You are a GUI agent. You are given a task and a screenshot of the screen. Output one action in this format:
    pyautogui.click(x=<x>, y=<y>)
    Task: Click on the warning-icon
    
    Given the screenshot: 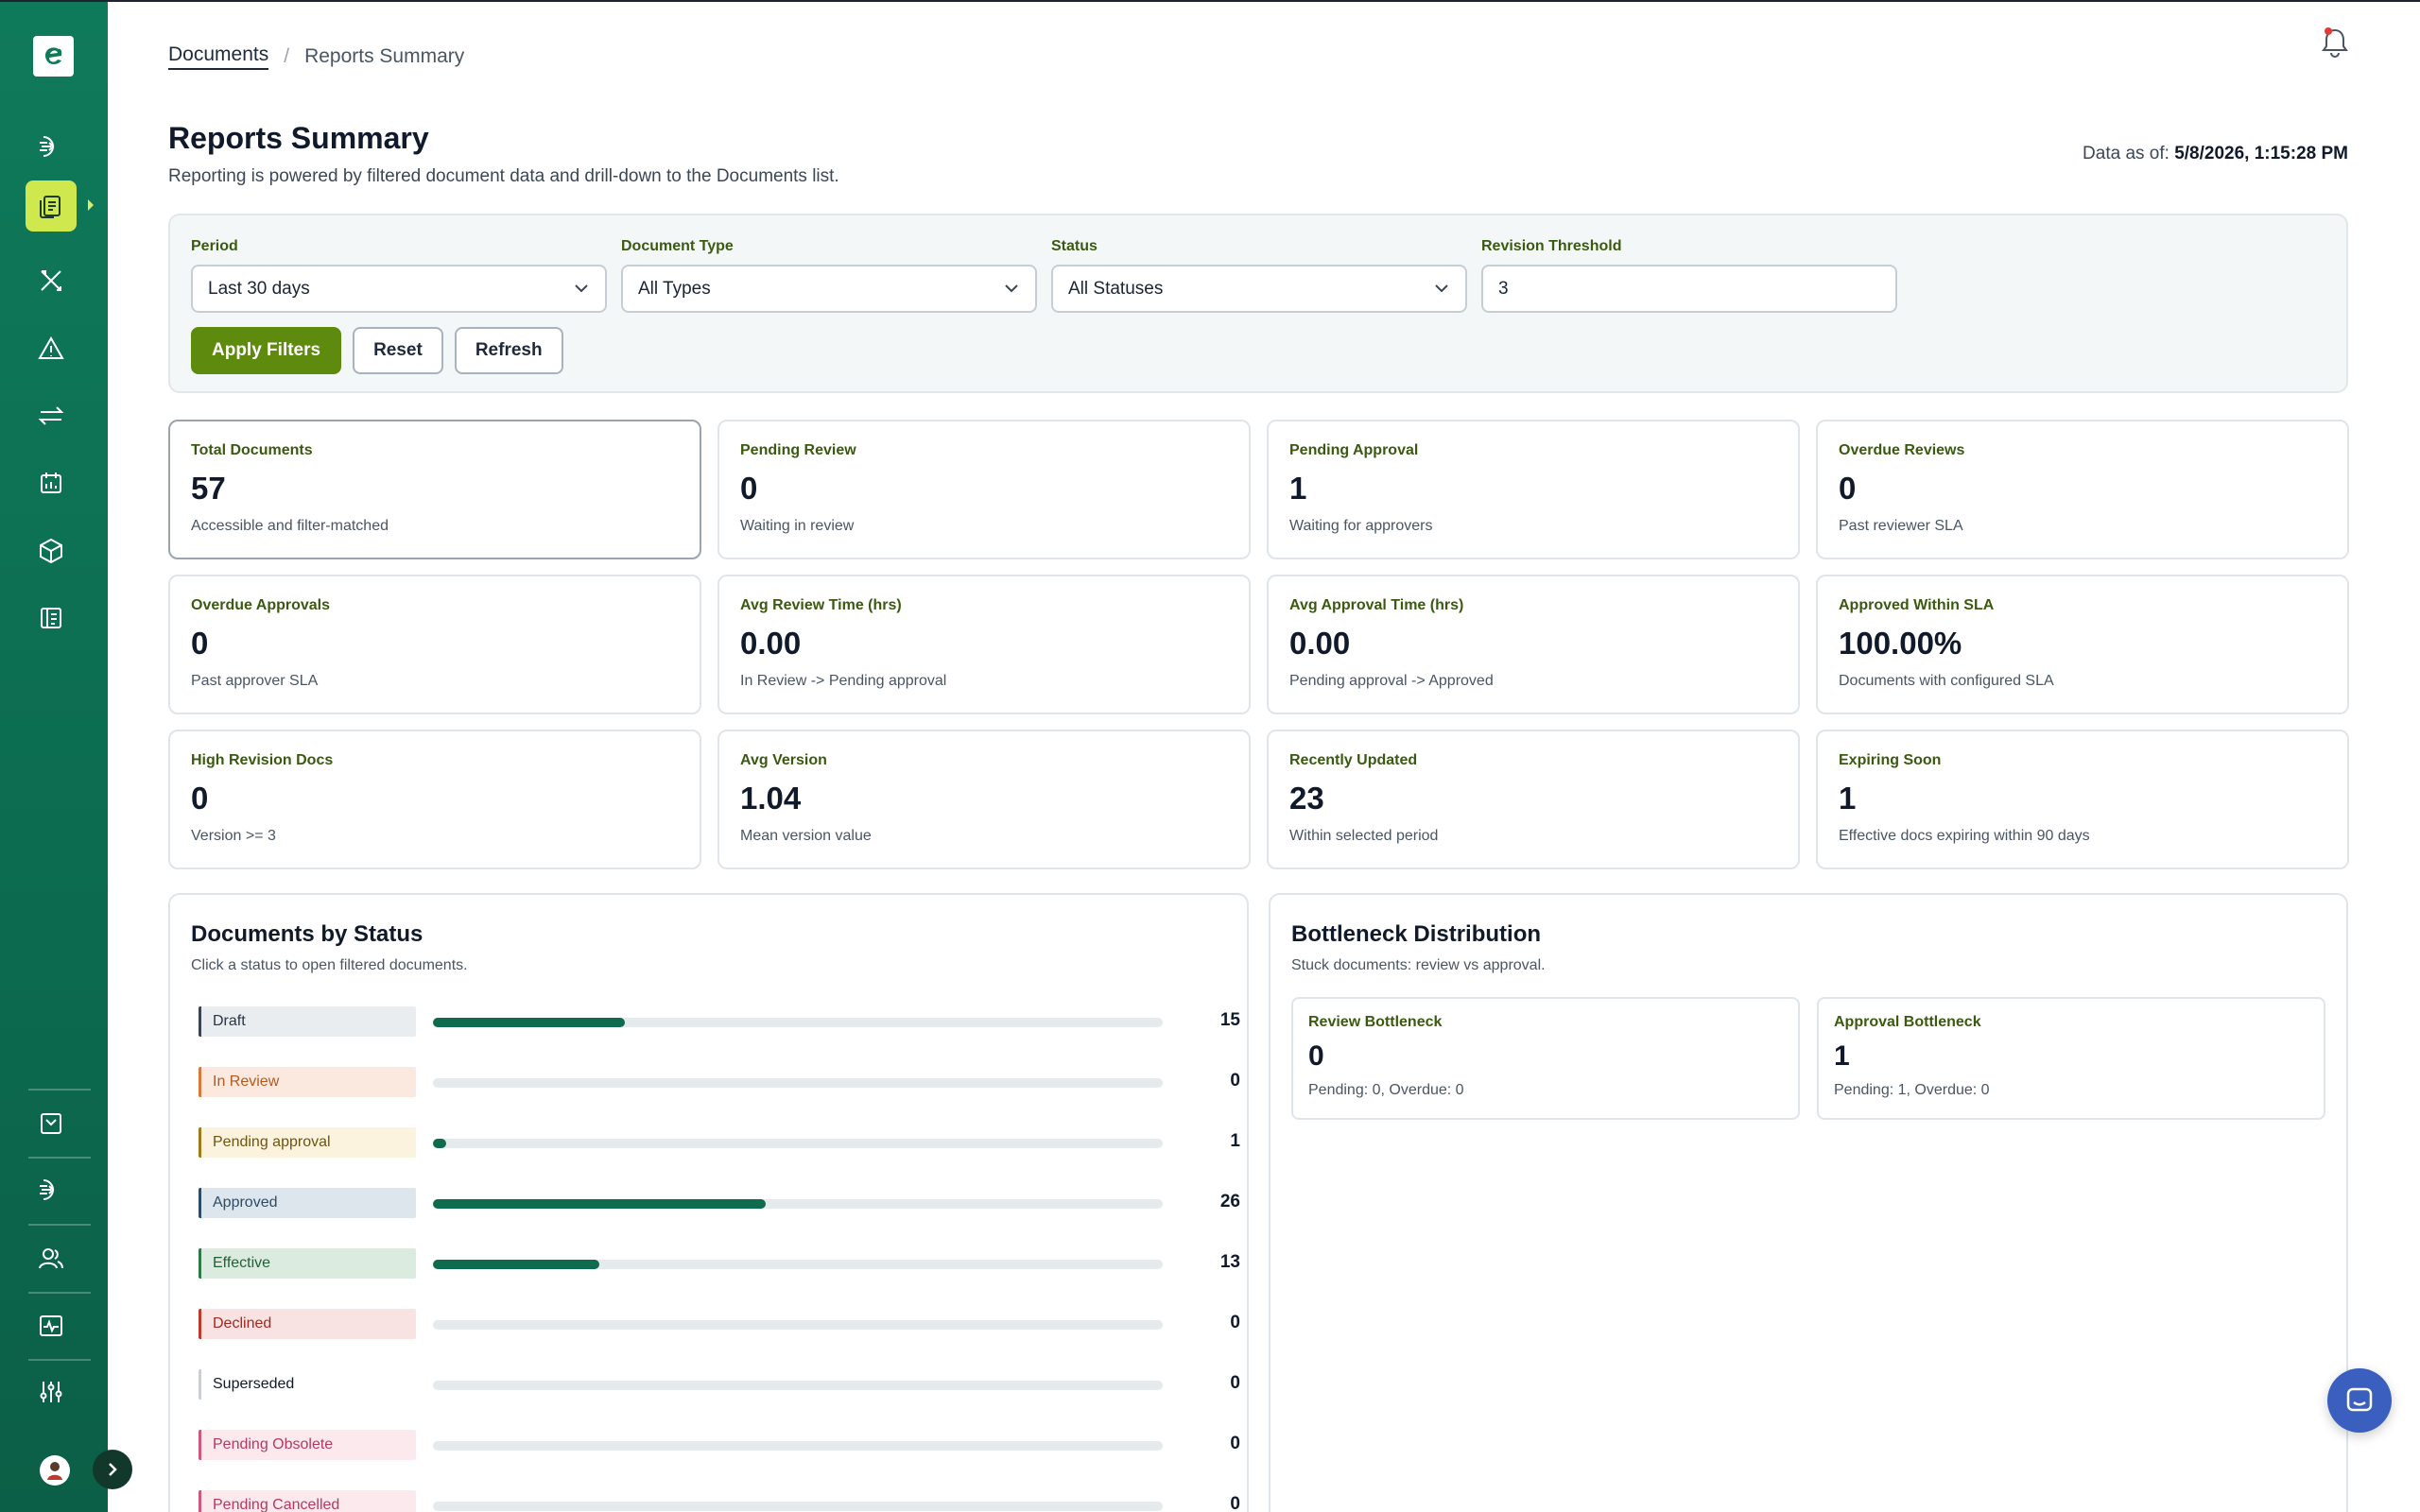 What is the action you would take?
    pyautogui.click(x=51, y=347)
    